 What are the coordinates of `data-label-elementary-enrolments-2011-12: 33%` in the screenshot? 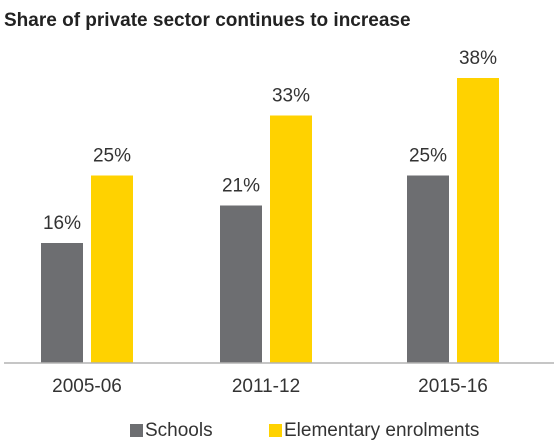 It's located at (291, 96).